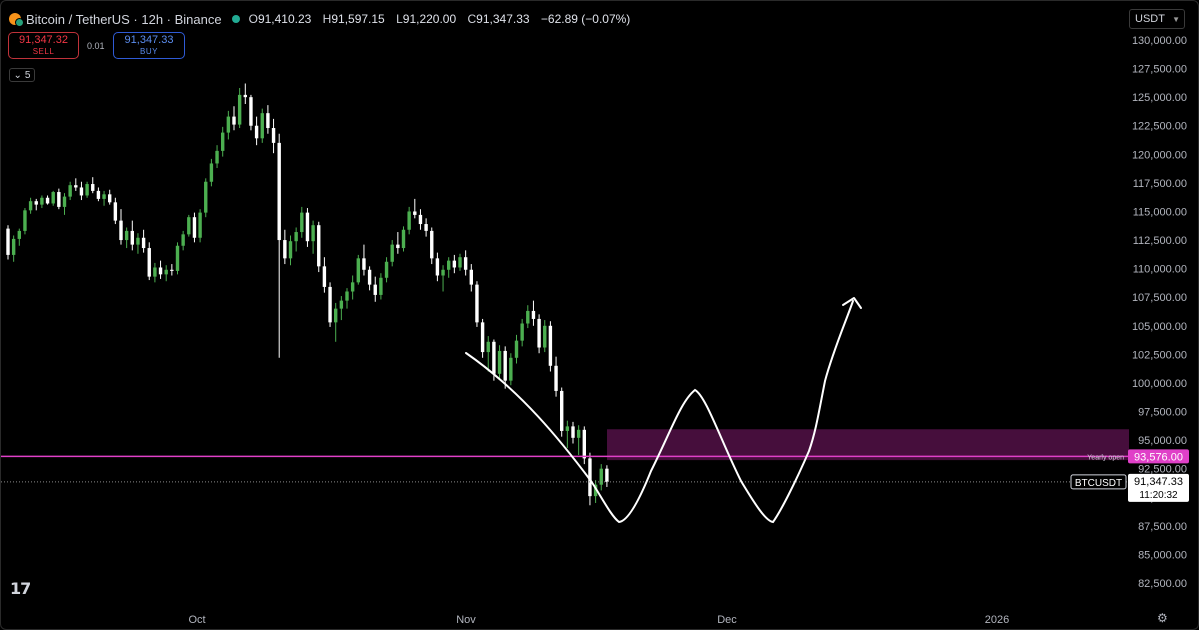 This screenshot has height=630, width=1199. Describe the element at coordinates (20, 588) in the screenshot. I see `tradingview-logo: 17` at that location.